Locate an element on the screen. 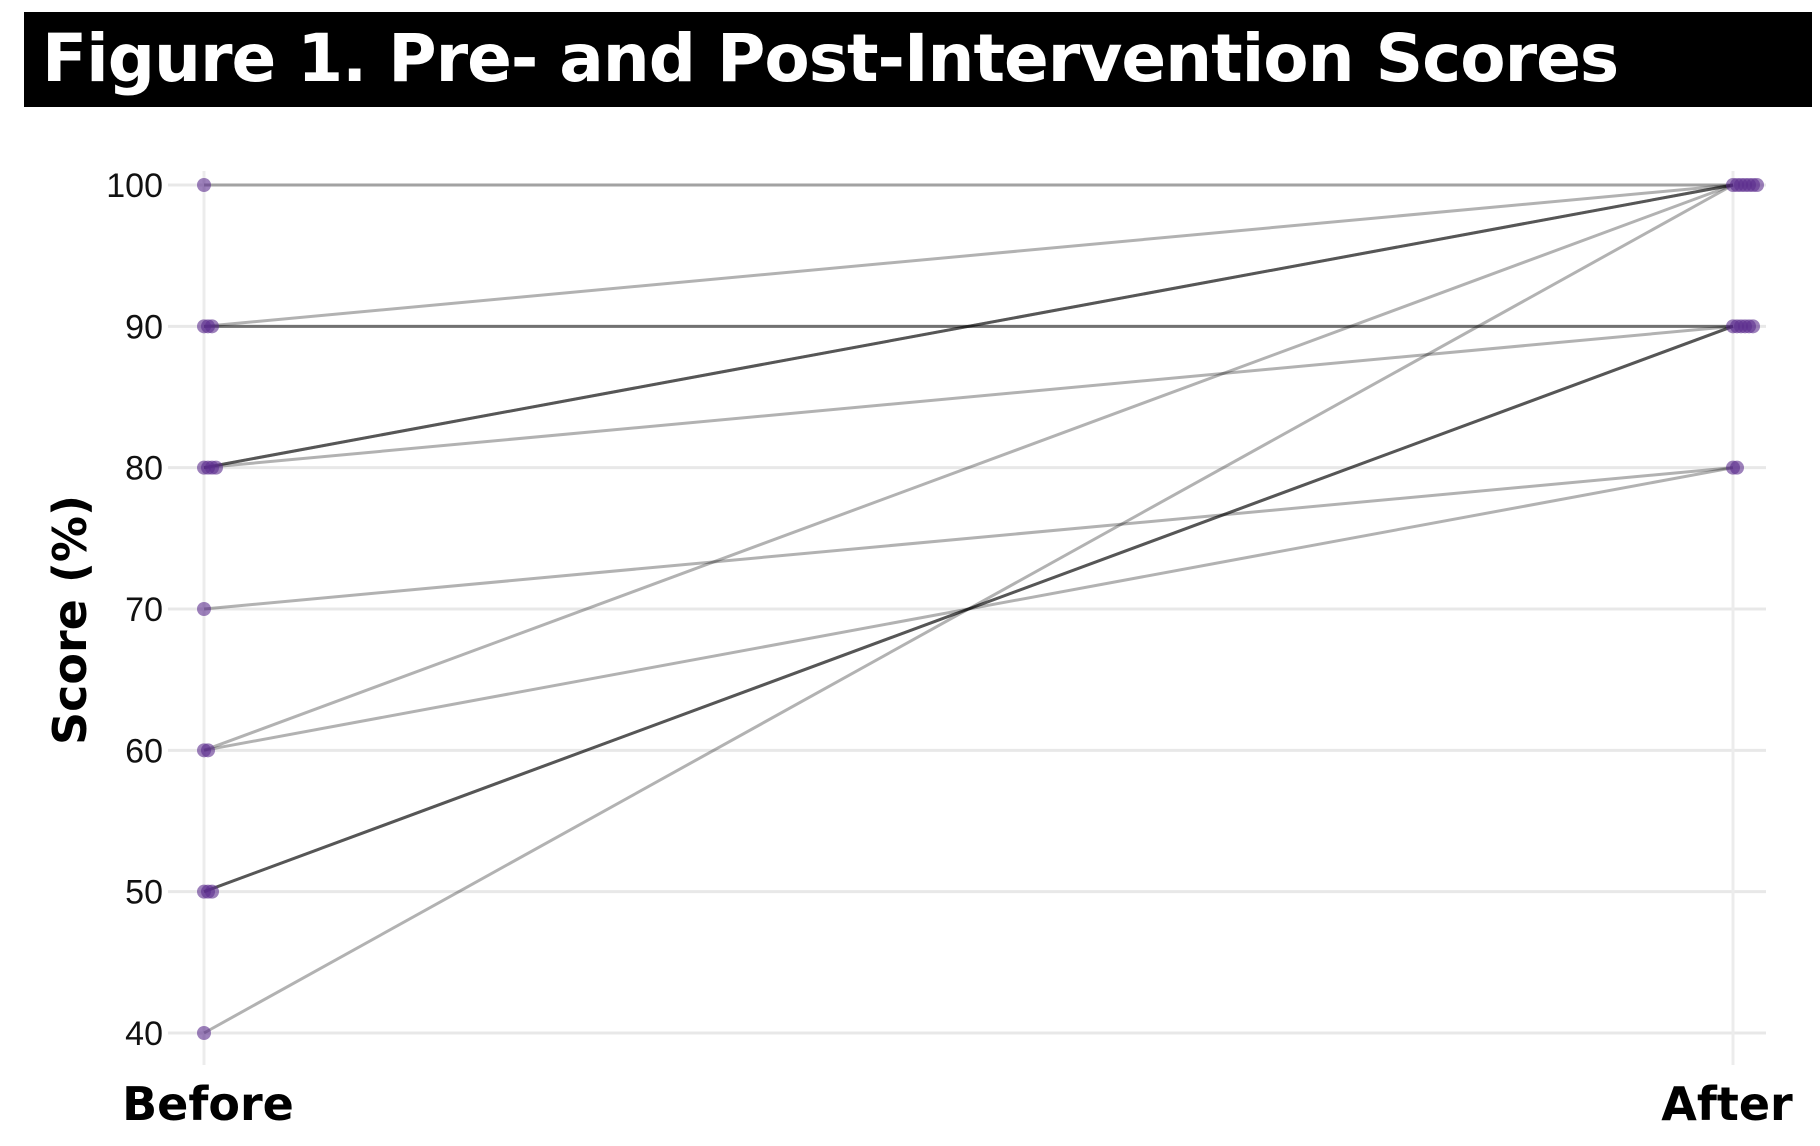 The width and height of the screenshot is (1820, 1146). x-tick-label-before: Before is located at coordinates (208, 1104).